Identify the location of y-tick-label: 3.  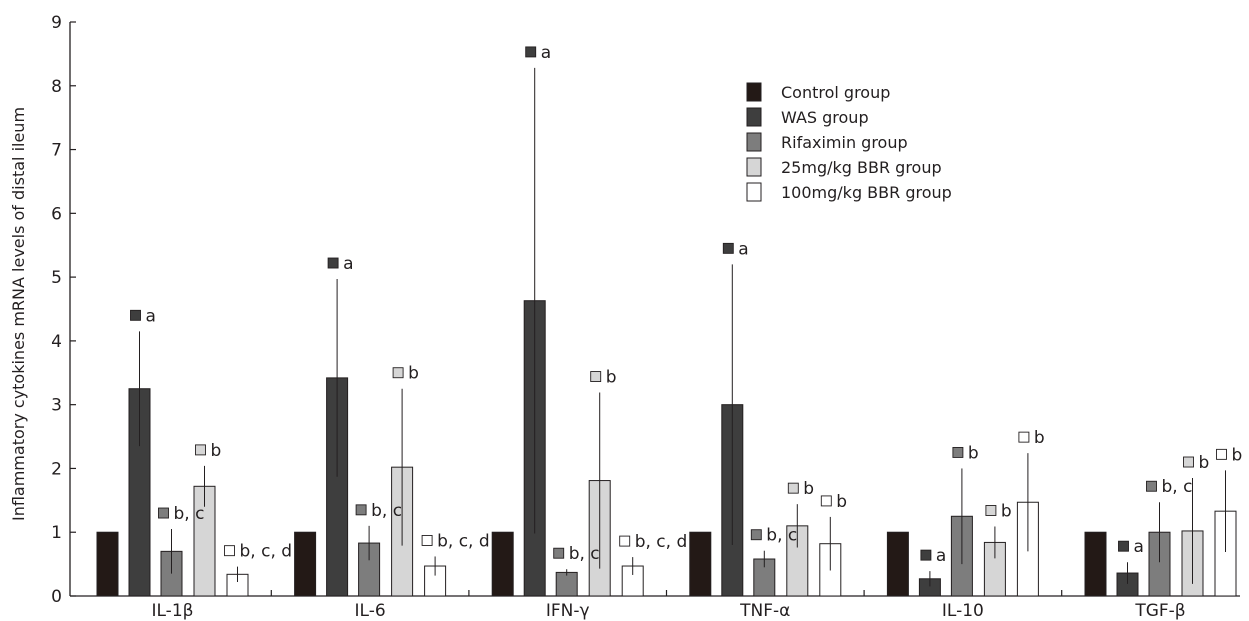
(56, 406).